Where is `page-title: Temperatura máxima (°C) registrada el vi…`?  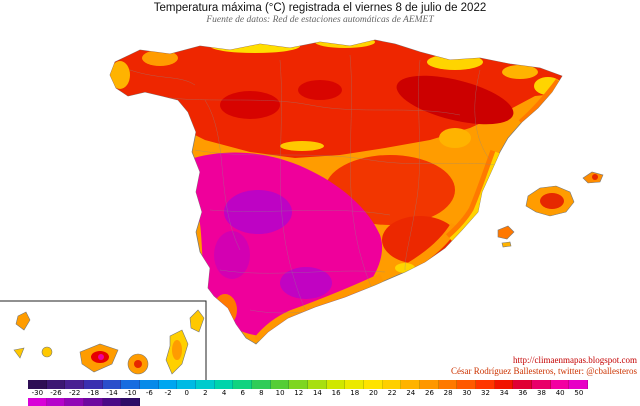 page-title: Temperatura máxima (°C) registrada el vi… is located at coordinates (320, 8).